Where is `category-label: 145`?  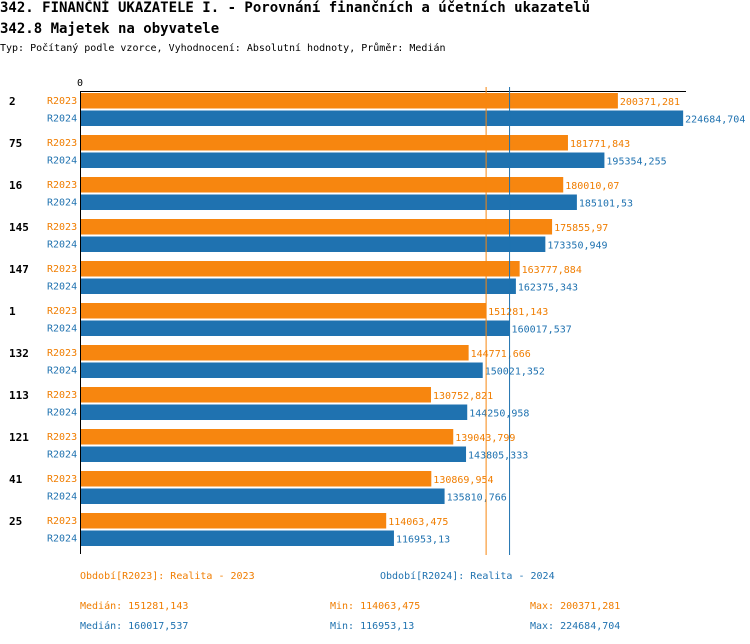 category-label: 145 is located at coordinates (19, 227).